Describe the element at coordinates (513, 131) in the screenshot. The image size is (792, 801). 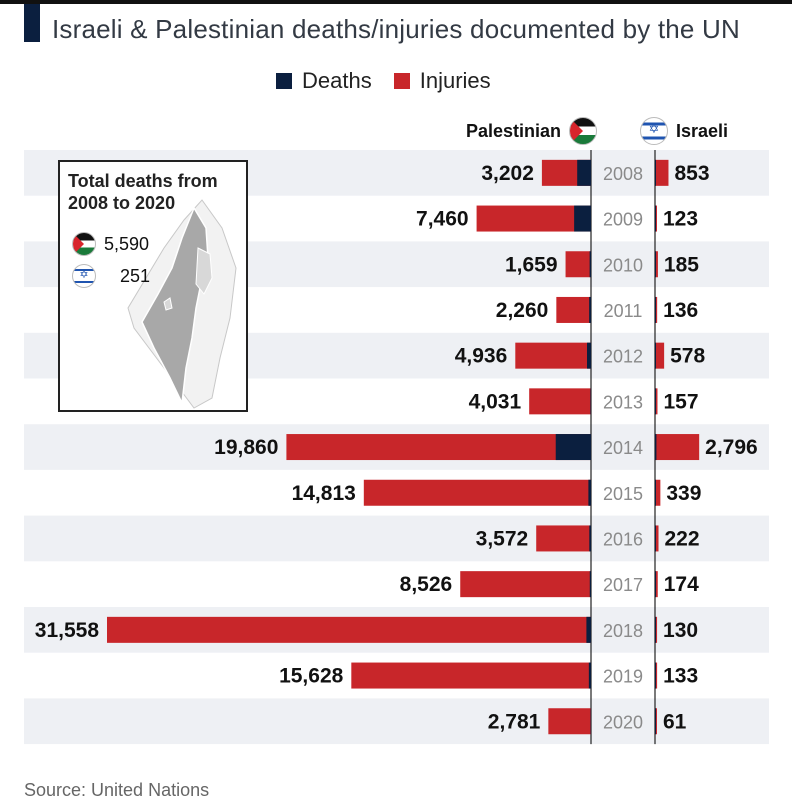
I see `palestinian-header-label: Palestinian` at that location.